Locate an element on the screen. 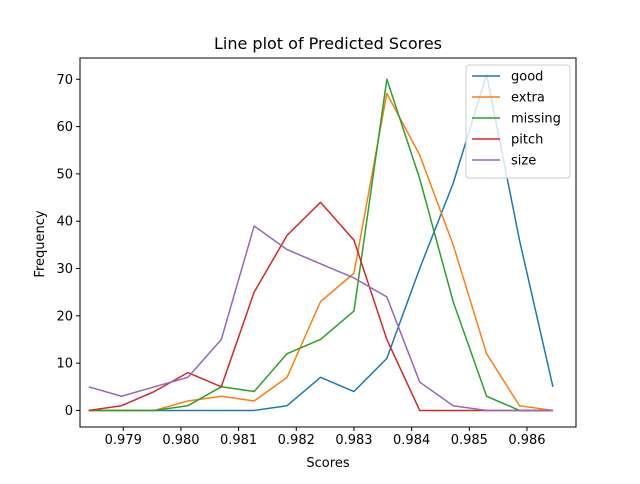 Image resolution: width=640 pixels, height=484 pixels. chart-title: Line plot of Predicted Scores is located at coordinates (328, 43).